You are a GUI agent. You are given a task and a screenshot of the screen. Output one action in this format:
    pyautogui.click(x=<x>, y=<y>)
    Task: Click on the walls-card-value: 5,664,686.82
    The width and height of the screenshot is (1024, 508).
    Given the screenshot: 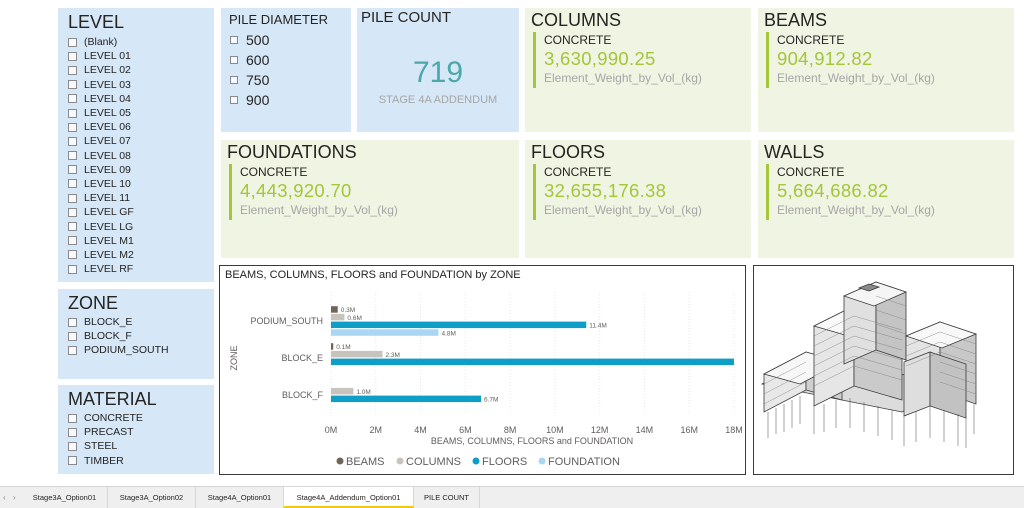 What is the action you would take?
    pyautogui.click(x=833, y=190)
    